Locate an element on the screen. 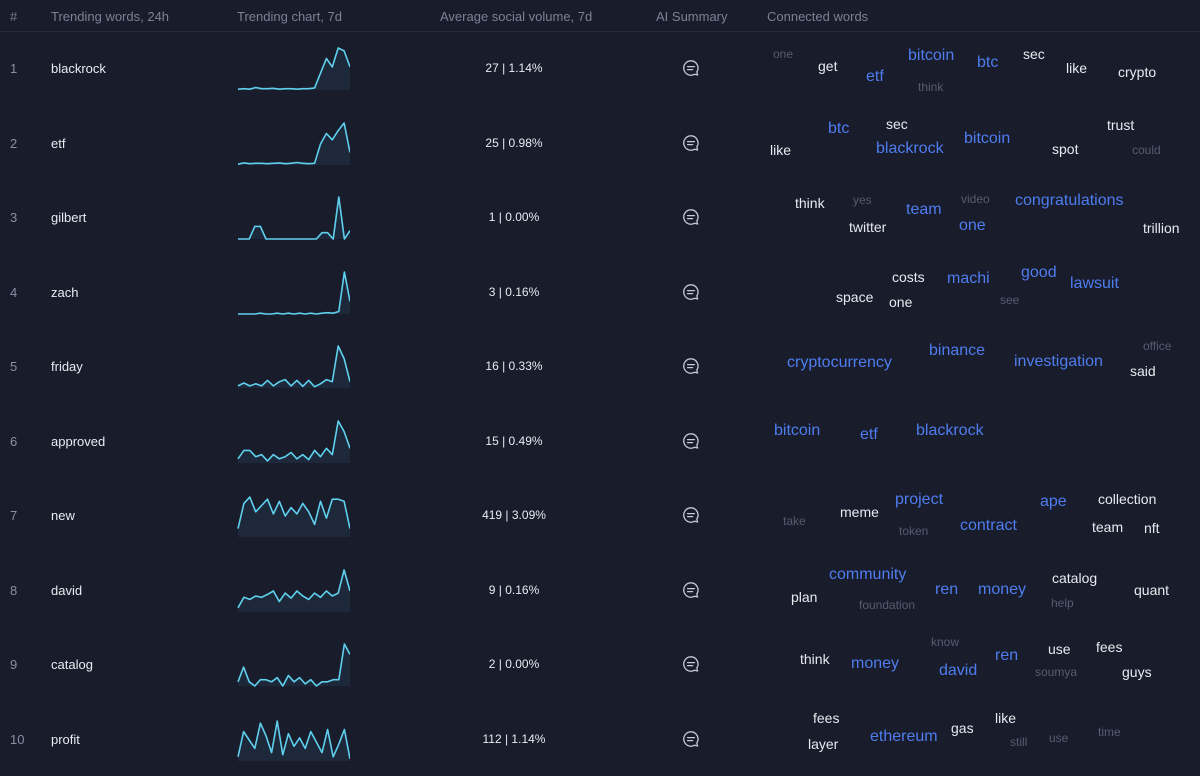  connected-word: nft is located at coordinates (1152, 528).